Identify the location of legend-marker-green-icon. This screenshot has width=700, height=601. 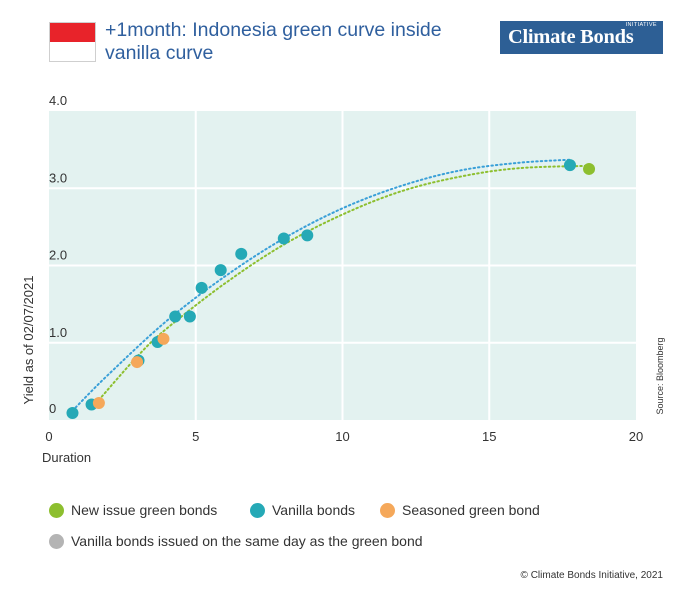
(56, 510).